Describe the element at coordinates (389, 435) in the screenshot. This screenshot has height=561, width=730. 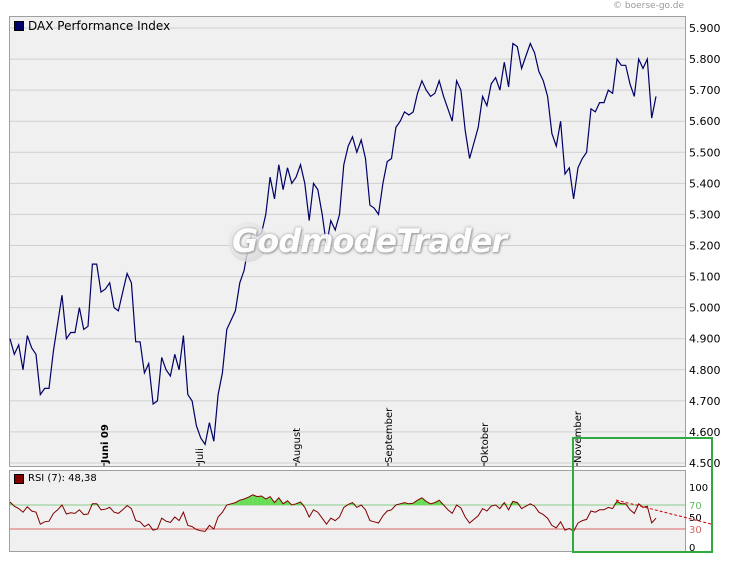
I see `price-x-tick-label: September` at that location.